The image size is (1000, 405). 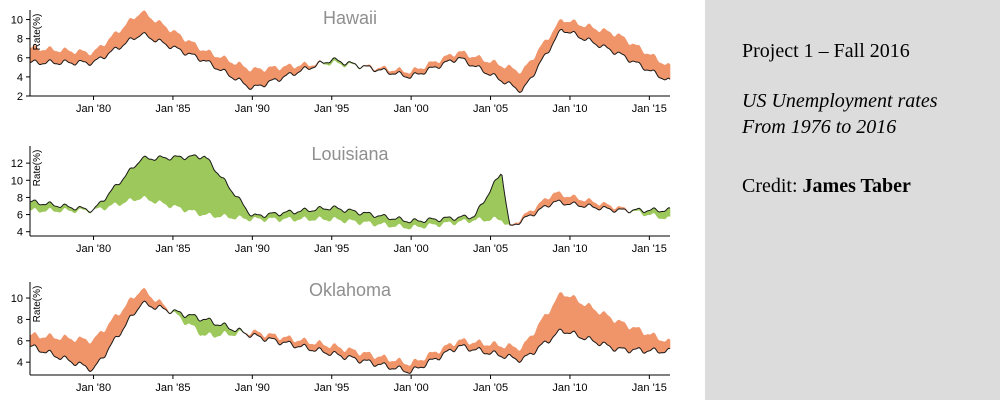 What do you see at coordinates (17, 164) in the screenshot?
I see `louisiana-y-tick-label: 12` at bounding box center [17, 164].